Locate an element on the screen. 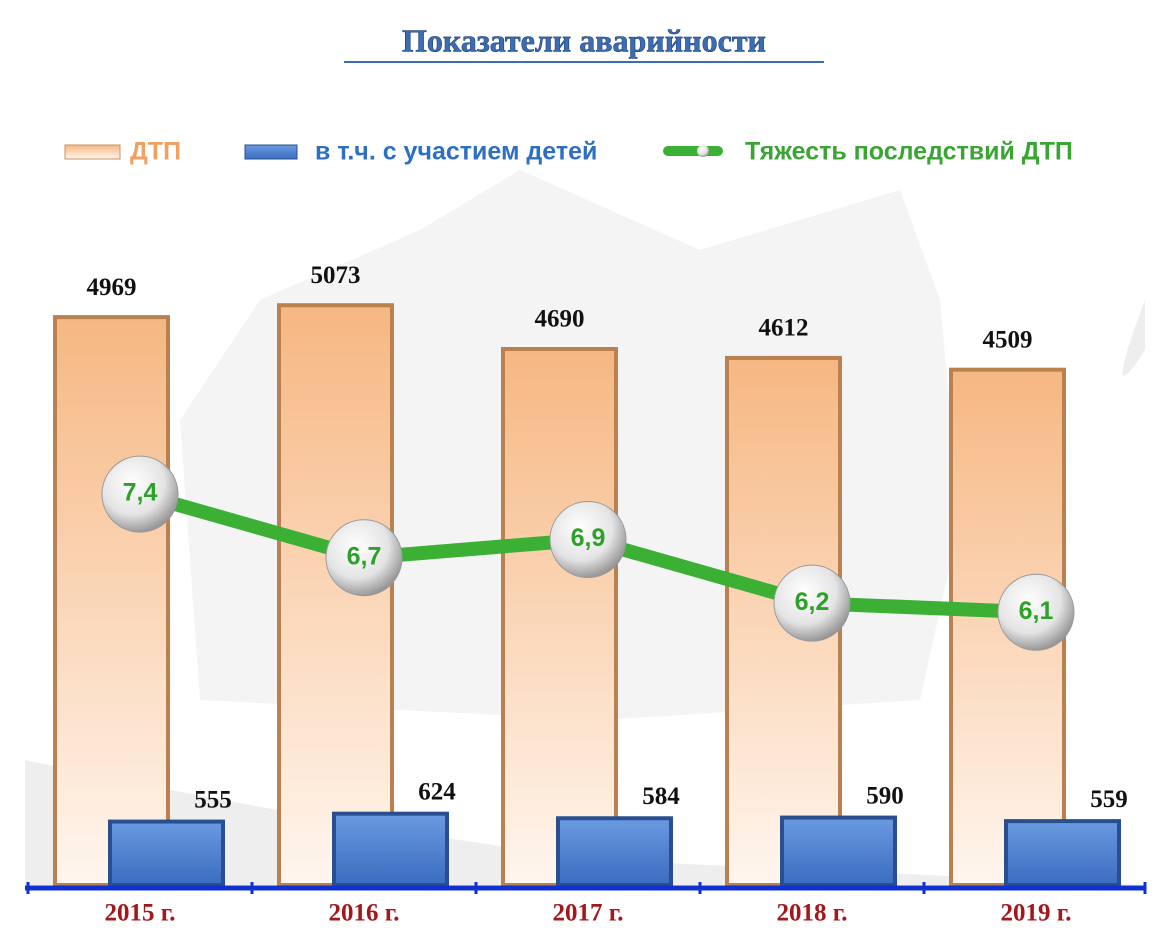 This screenshot has height=943, width=1172. line-value-label: 7,4 is located at coordinates (140, 493).